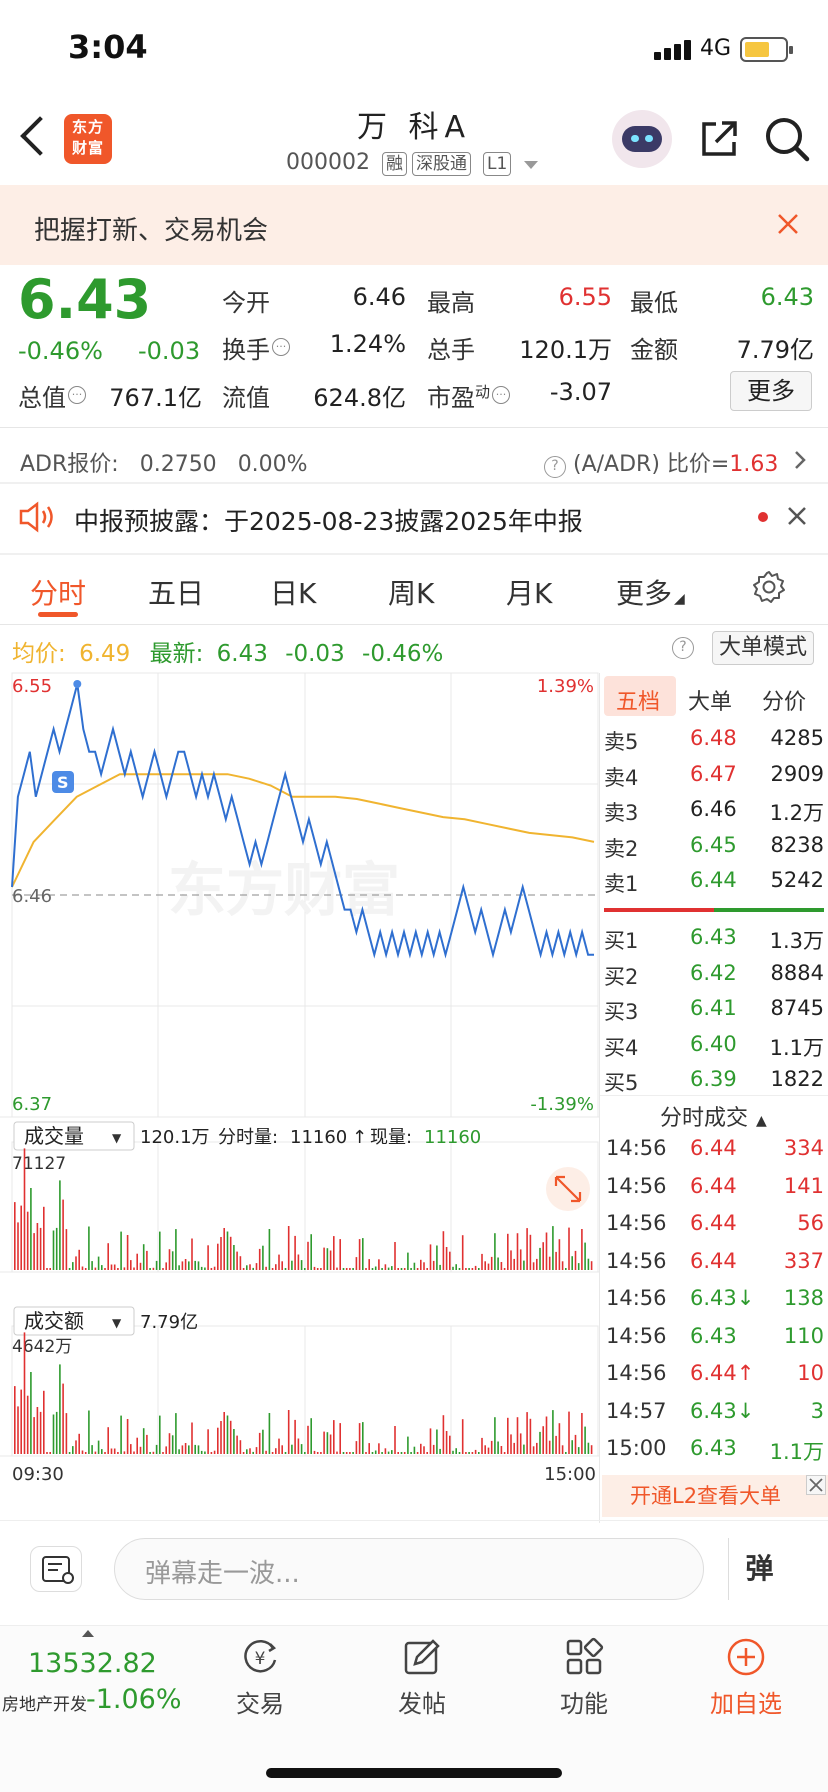 Image resolution: width=828 pixels, height=1792 pixels. Describe the element at coordinates (642, 139) in the screenshot. I see `assistant-robot-icon` at that location.